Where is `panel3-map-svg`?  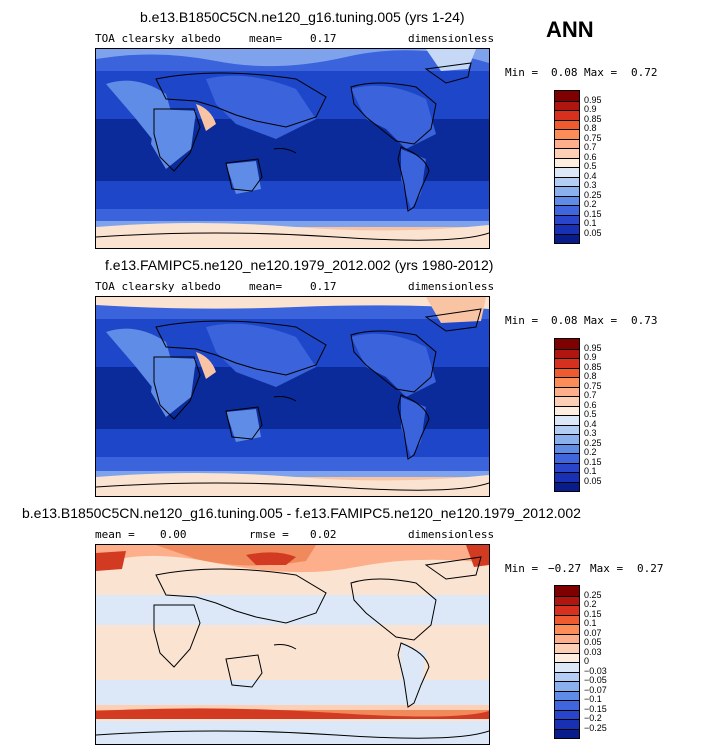 panel3-map-svg is located at coordinates (292, 644).